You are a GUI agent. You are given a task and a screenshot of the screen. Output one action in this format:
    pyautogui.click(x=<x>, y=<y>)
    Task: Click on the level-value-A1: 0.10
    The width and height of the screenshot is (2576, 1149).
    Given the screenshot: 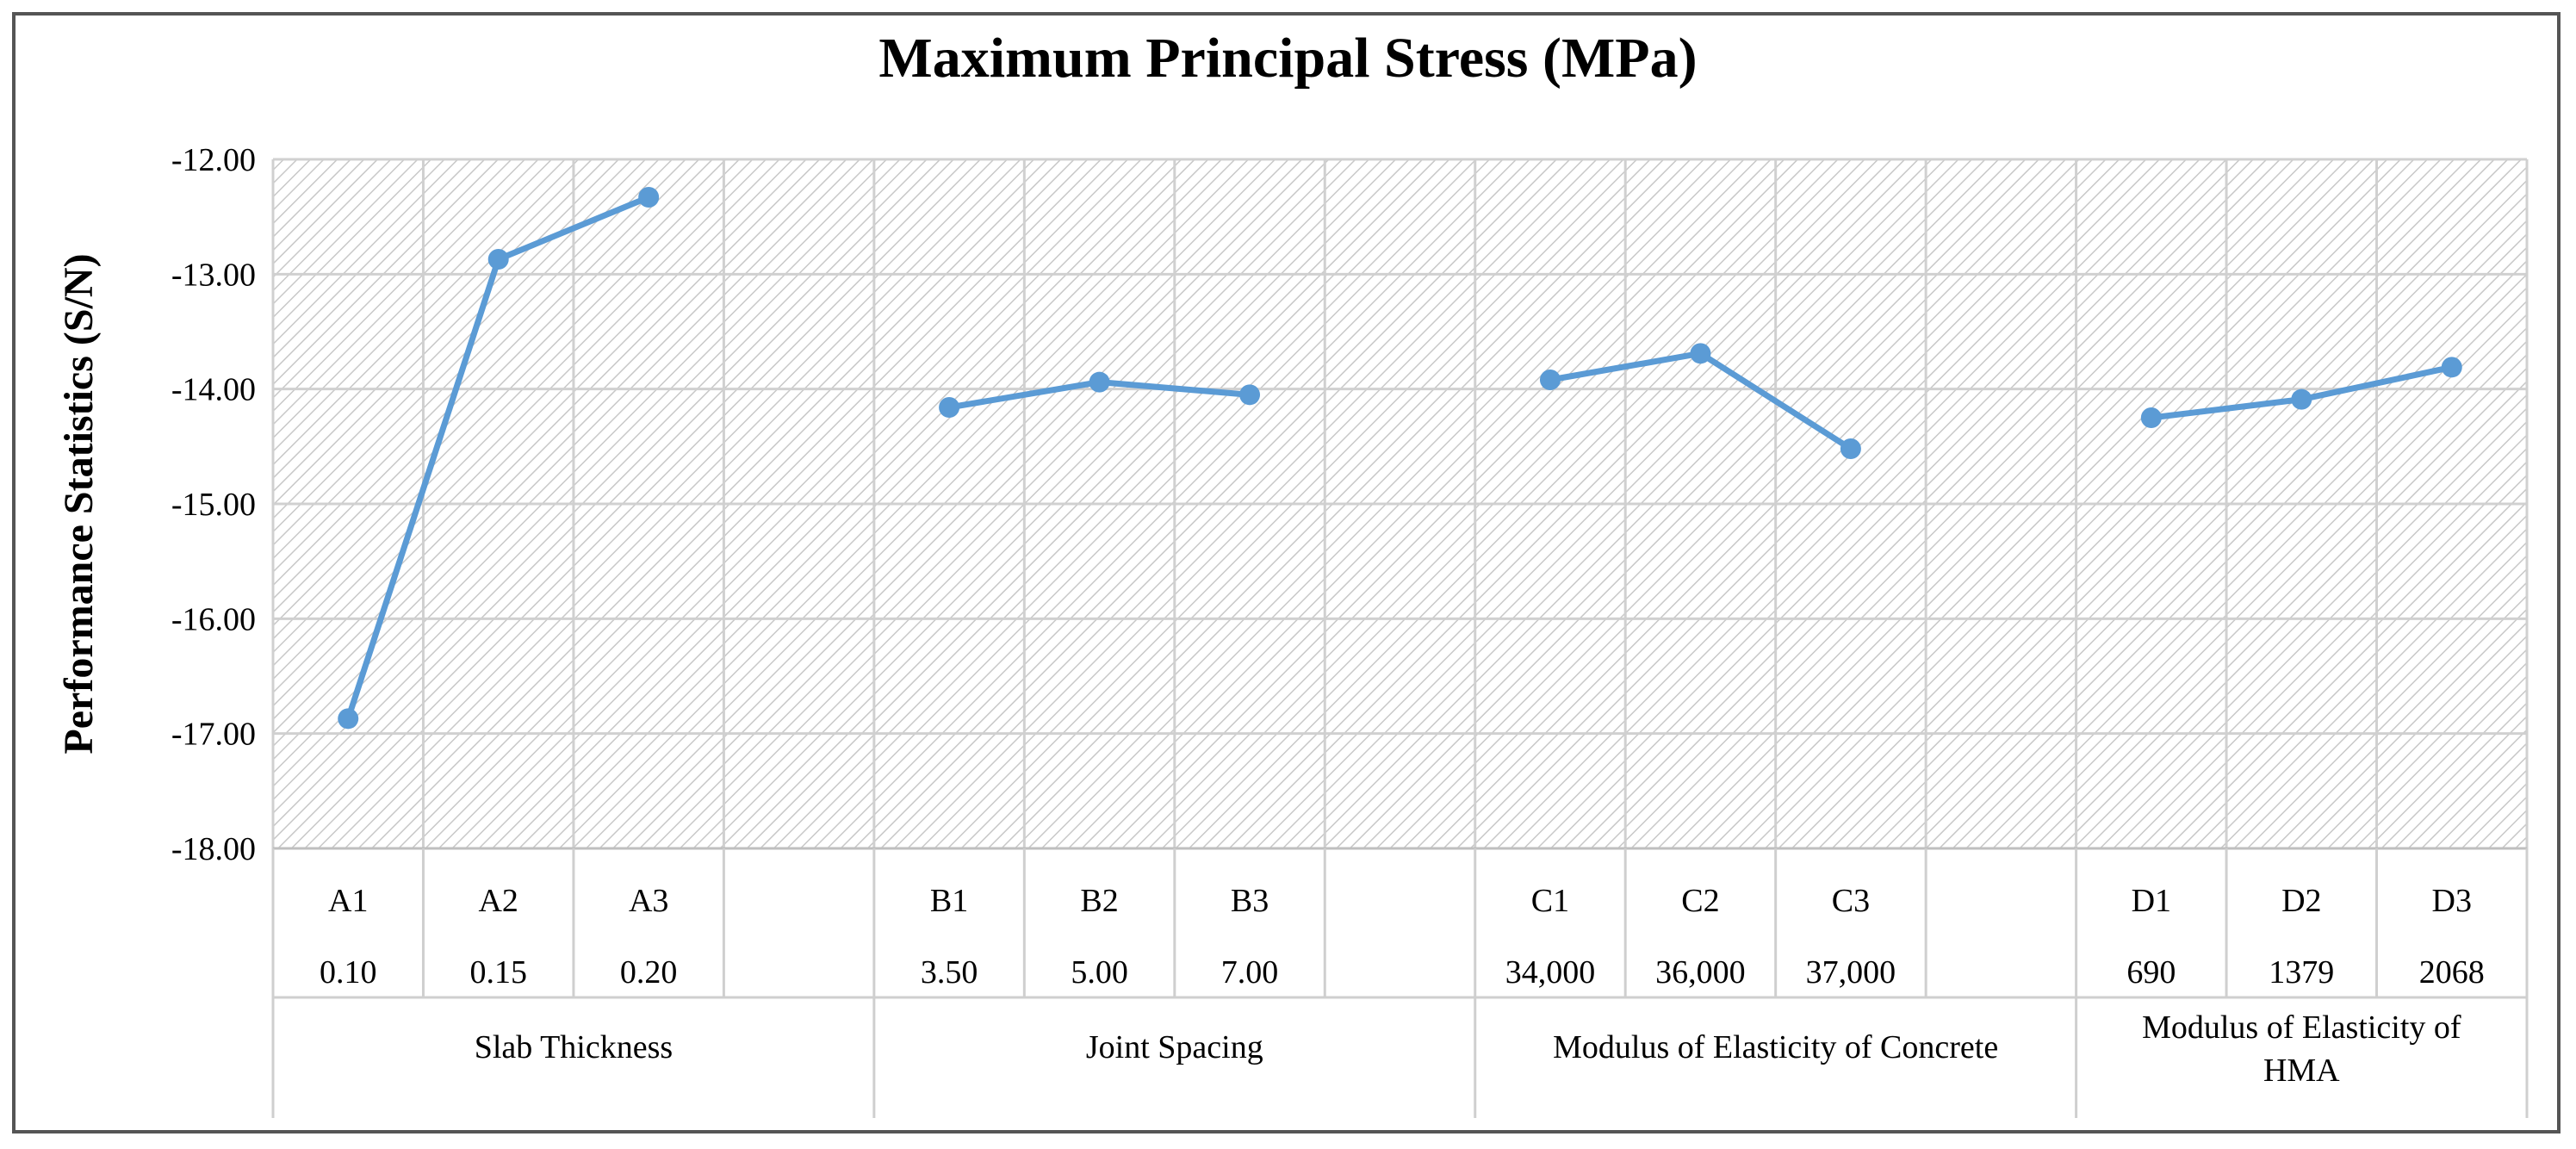 What is the action you would take?
    pyautogui.click(x=348, y=972)
    